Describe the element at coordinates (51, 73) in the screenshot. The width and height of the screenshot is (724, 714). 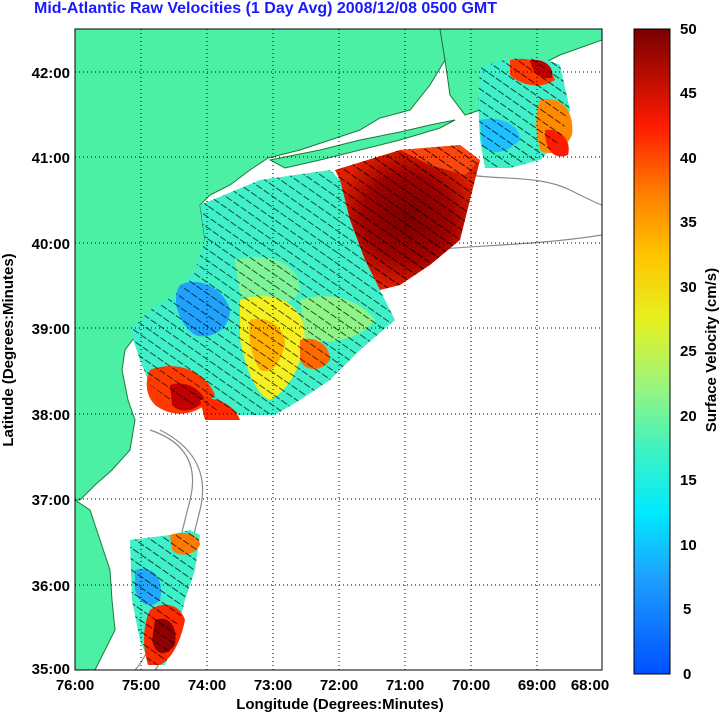
I see `y-tick-label: 42:00` at that location.